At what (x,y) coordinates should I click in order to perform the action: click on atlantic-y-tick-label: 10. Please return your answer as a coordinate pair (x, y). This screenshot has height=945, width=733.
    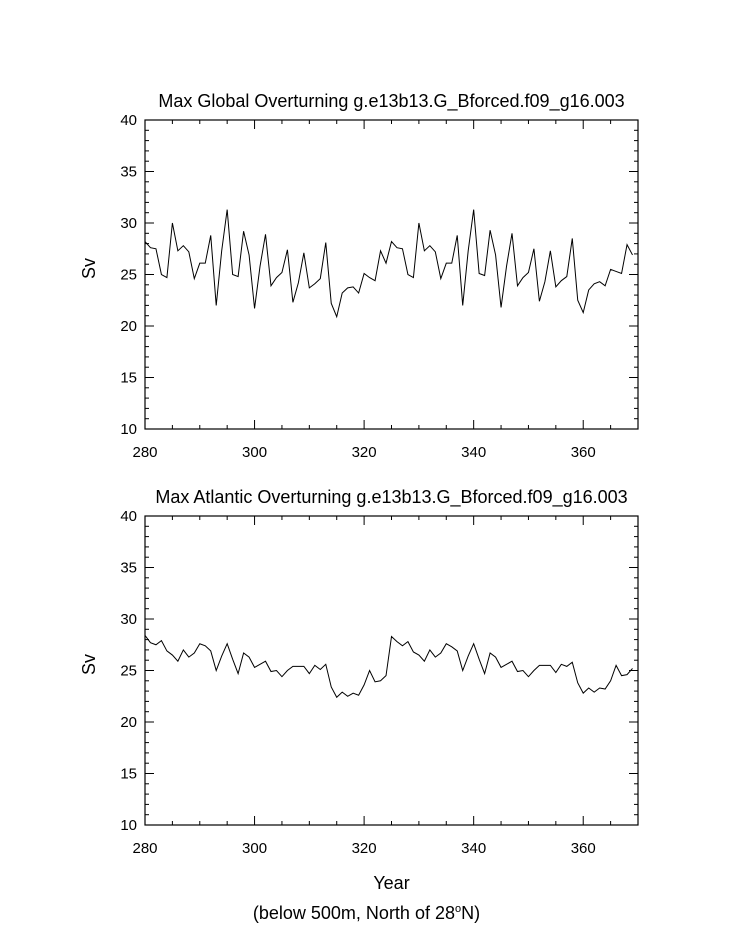
    Looking at the image, I should click on (128, 825).